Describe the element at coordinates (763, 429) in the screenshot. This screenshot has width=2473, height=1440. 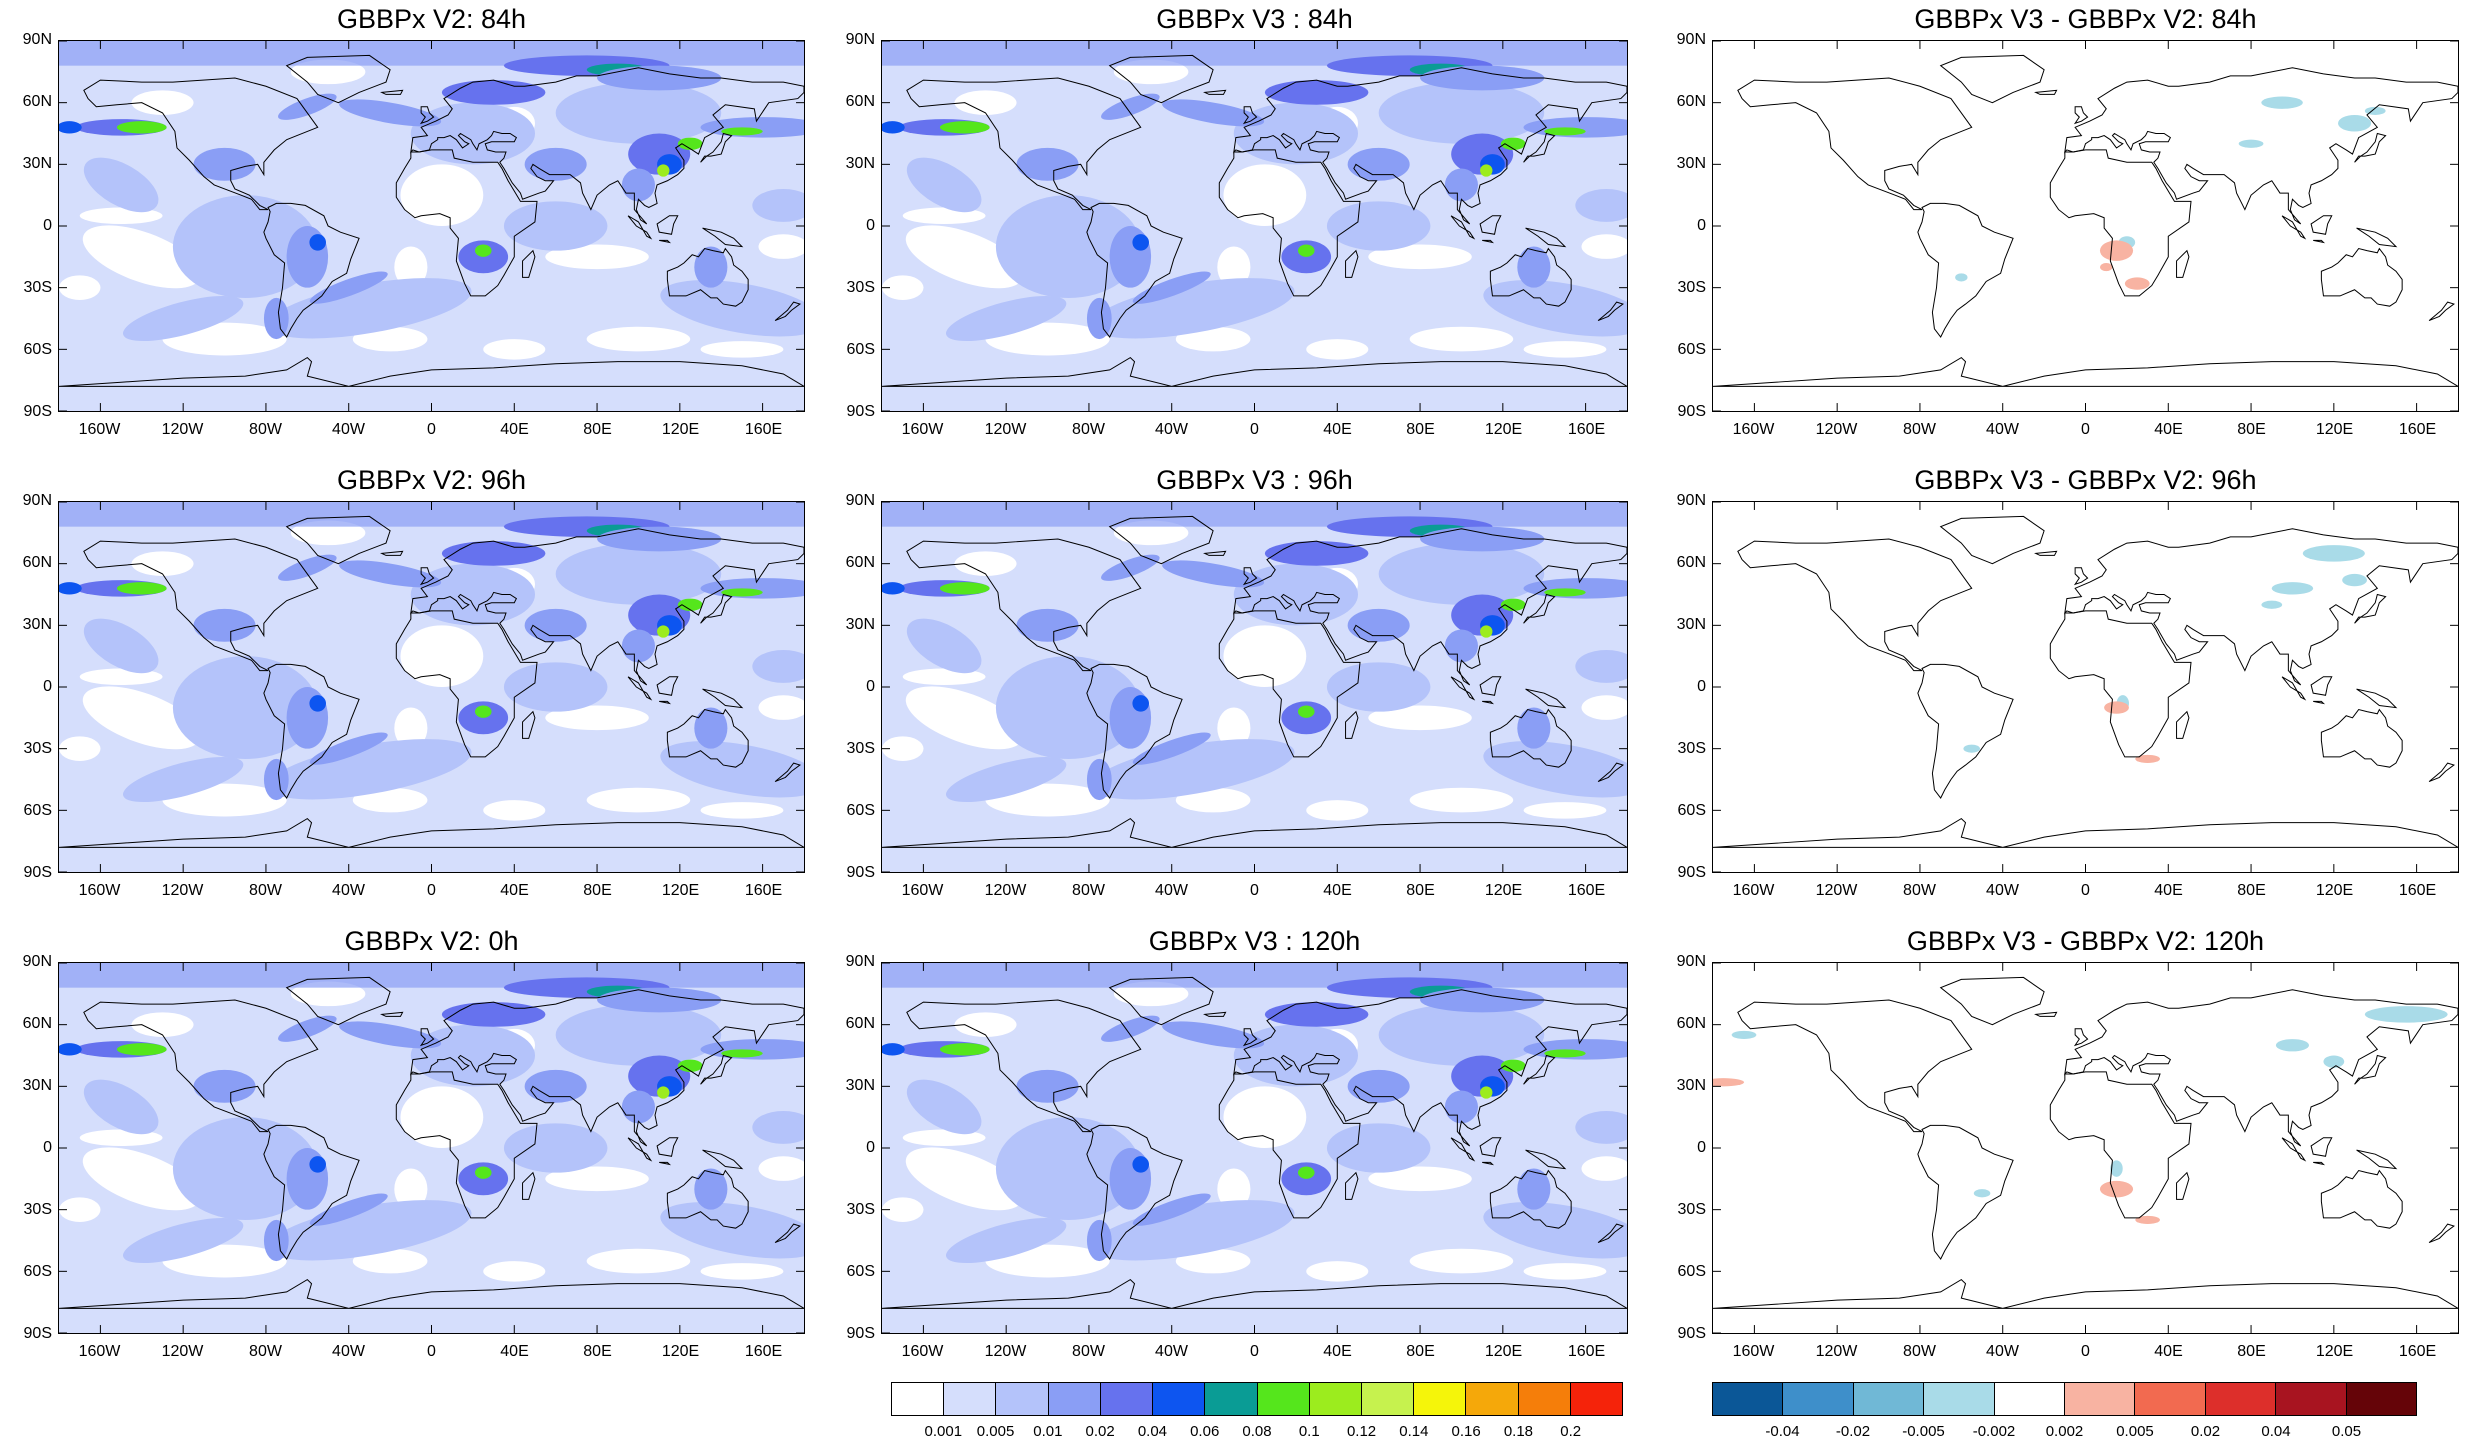
I see `lon-tick-label: 160E` at that location.